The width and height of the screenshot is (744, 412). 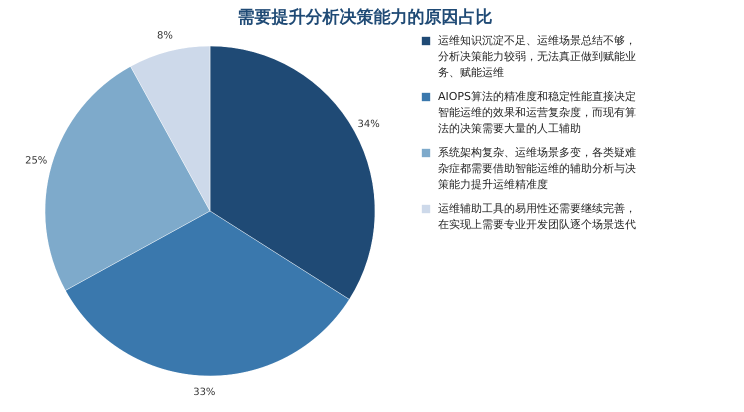 What do you see at coordinates (204, 392) in the screenshot?
I see `data-label: 33%` at bounding box center [204, 392].